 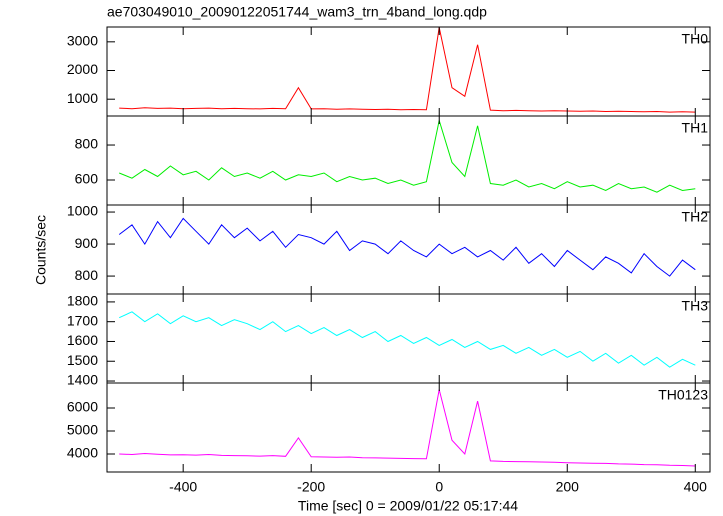 I want to click on y-tick-label: 2000, so click(x=82, y=69).